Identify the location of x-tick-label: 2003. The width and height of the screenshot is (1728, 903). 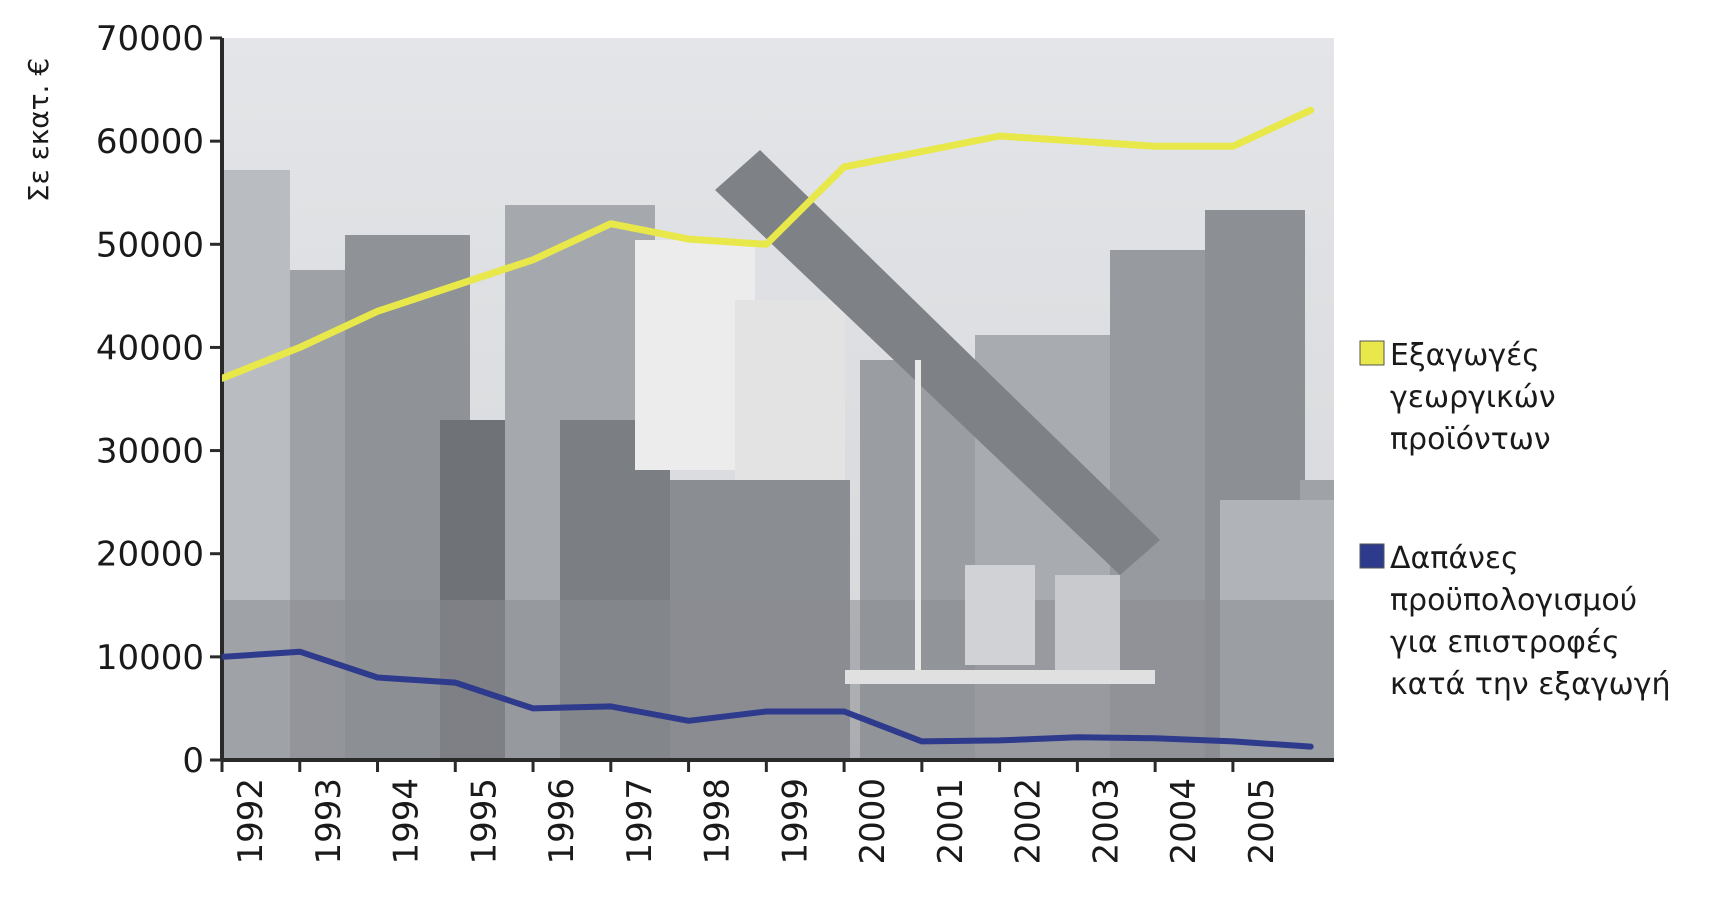
(1106, 821).